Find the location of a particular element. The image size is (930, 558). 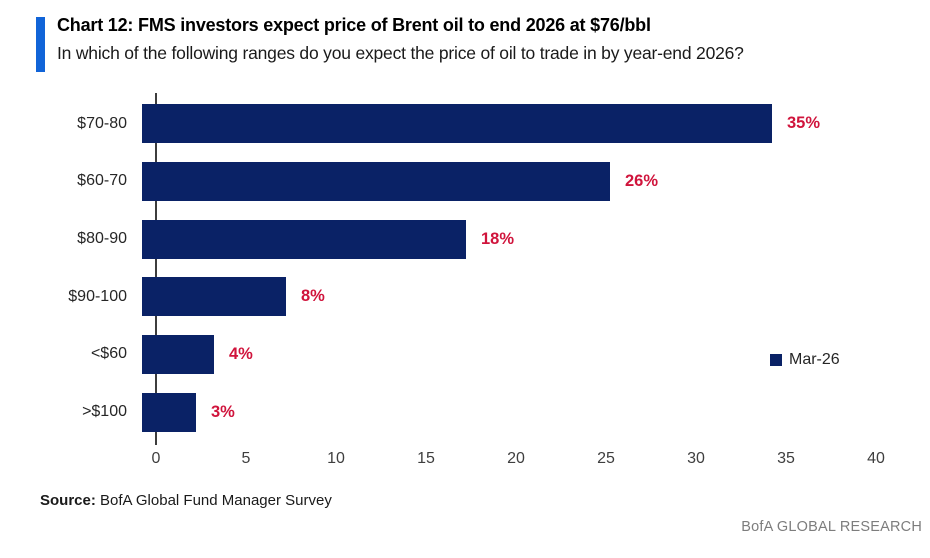

x-tick-label: 35 is located at coordinates (786, 458).